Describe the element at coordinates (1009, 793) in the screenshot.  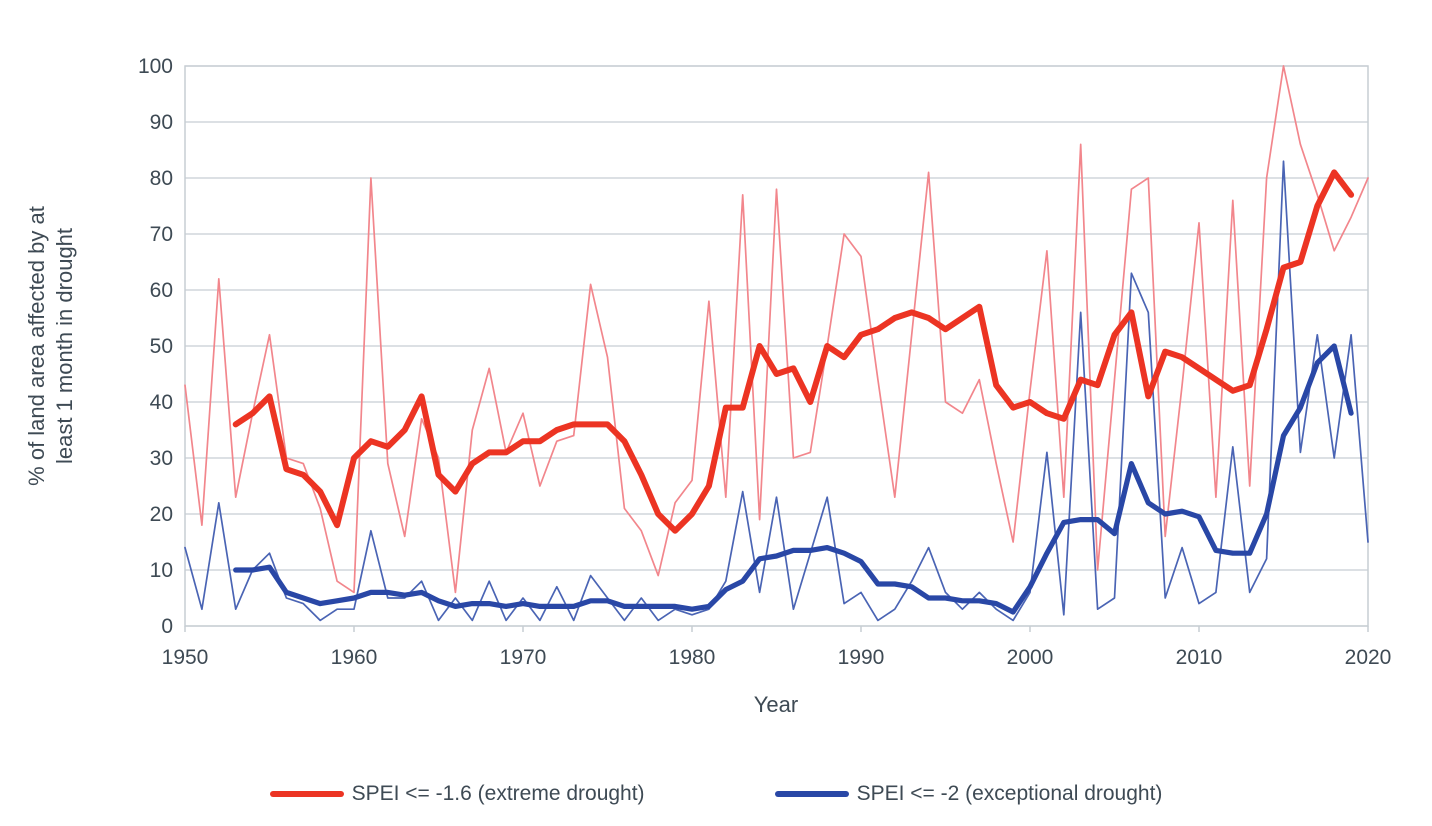
I see `legend-label-exceptional-drought: SPEI <= -2 (exceptional drought)` at that location.